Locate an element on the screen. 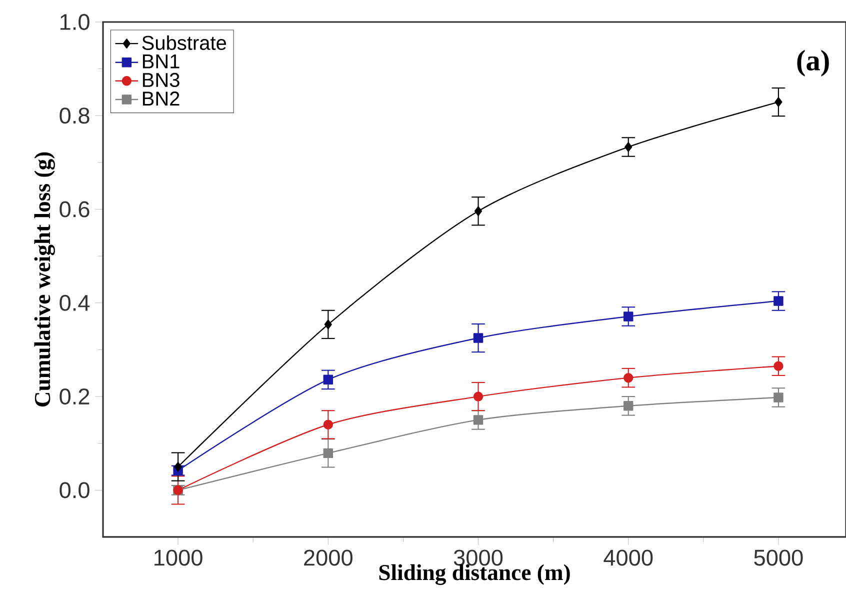 This screenshot has width=846, height=609. x-tick-label: 1000 is located at coordinates (178, 558).